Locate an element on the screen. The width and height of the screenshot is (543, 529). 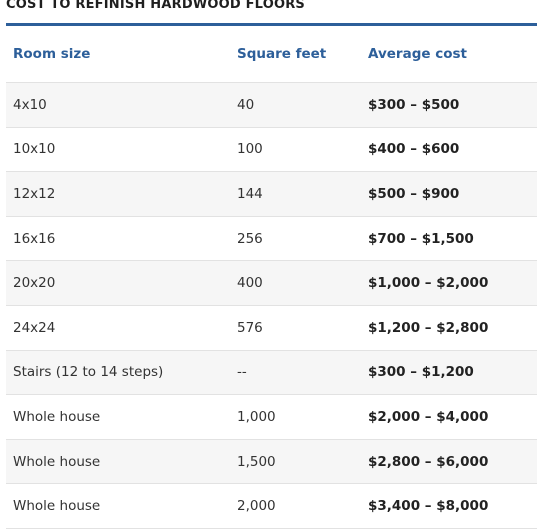
cell-room-size: 12x12 is located at coordinates (118, 194).